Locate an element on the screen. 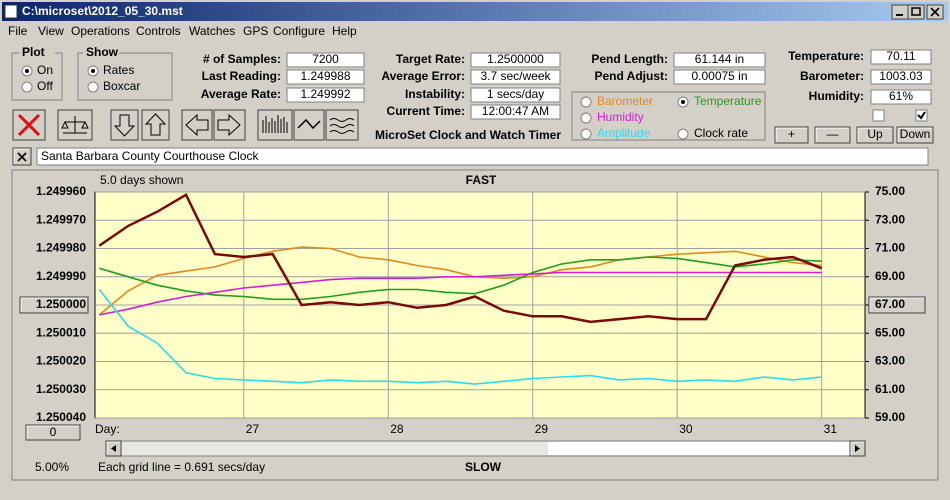 This screenshot has width=950, height=500. days-shown: 5.0 days shown is located at coordinates (141, 180).